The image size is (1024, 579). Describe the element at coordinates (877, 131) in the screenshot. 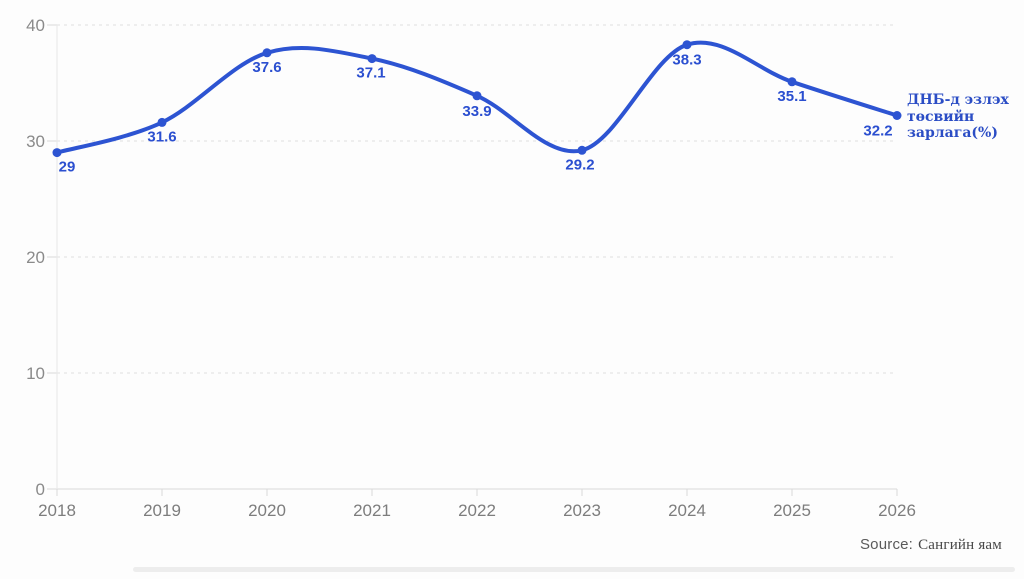

I see `svg-text: 32.2` at that location.